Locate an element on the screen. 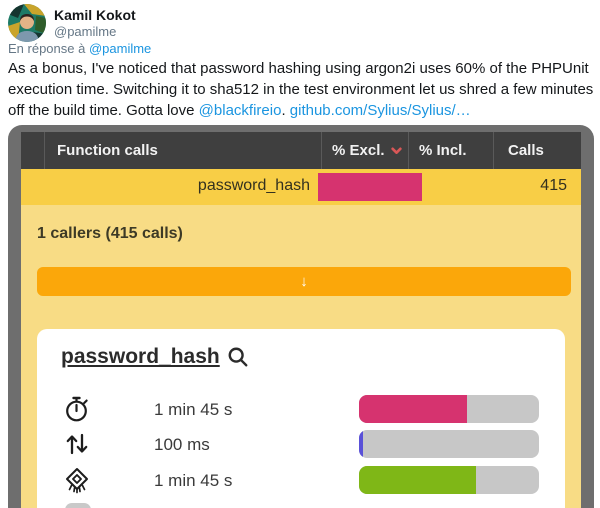 This screenshot has width=600, height=508. metric-row: 100 ms is located at coordinates (301, 444).